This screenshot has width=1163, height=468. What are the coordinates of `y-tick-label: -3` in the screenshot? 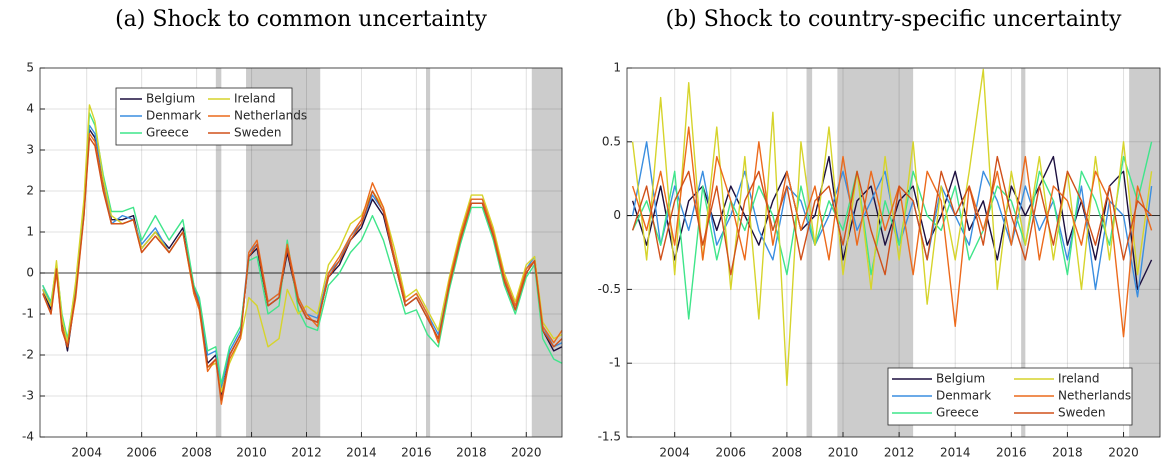 It's located at (28, 396).